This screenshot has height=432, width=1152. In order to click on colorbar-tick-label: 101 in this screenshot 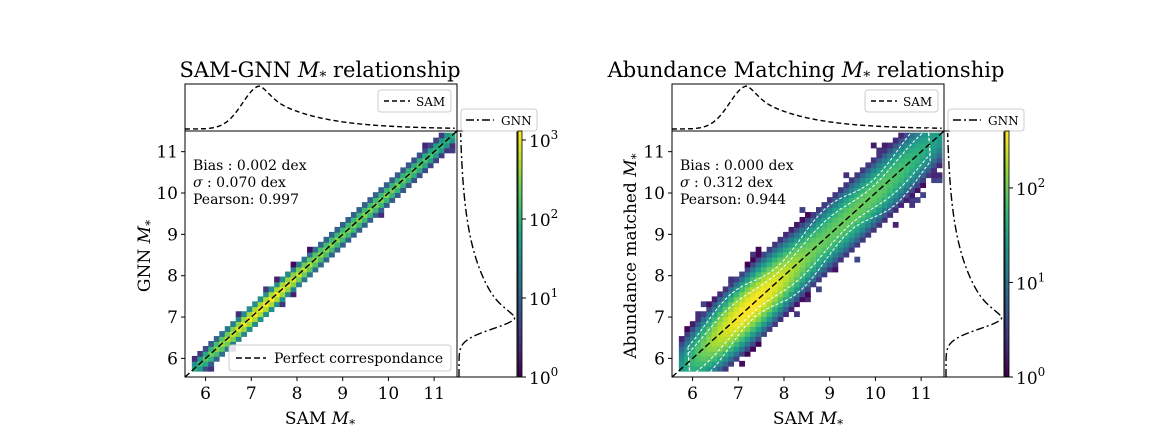, I will do `click(543, 298)`.